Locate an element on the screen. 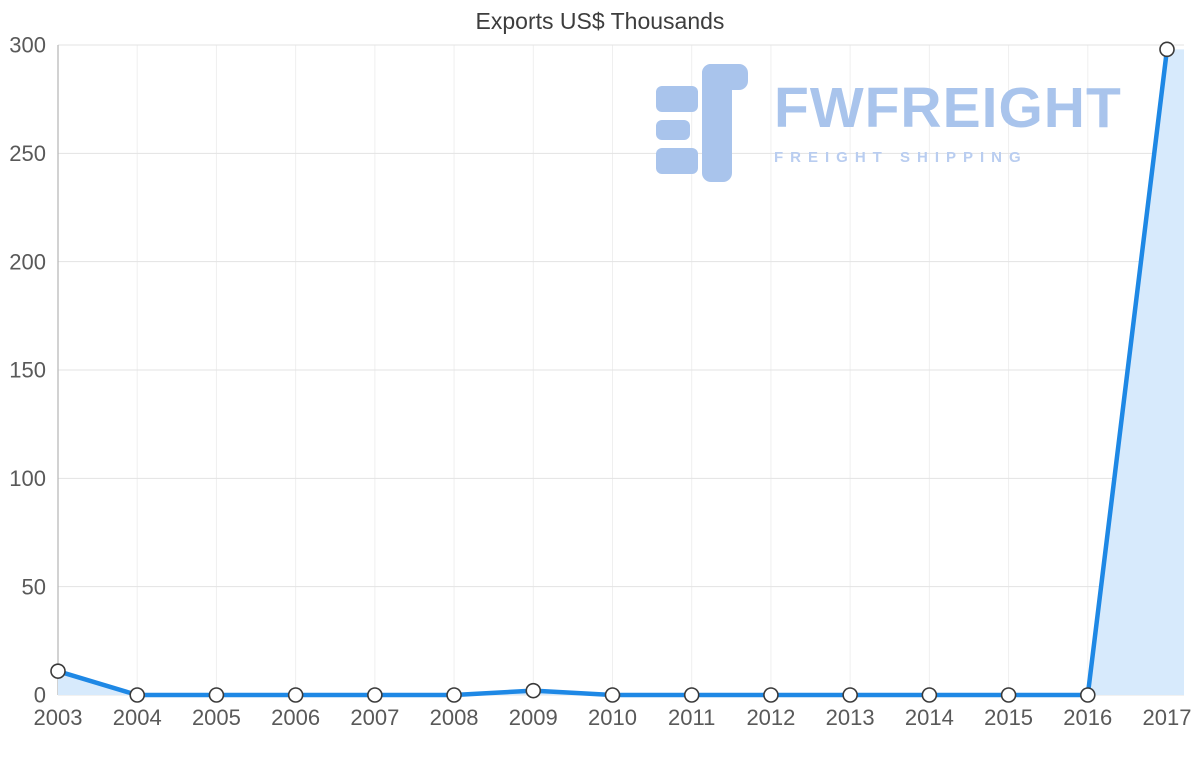 Image resolution: width=1200 pixels, height=763 pixels. x-tick-label: 2012 is located at coordinates (770, 717).